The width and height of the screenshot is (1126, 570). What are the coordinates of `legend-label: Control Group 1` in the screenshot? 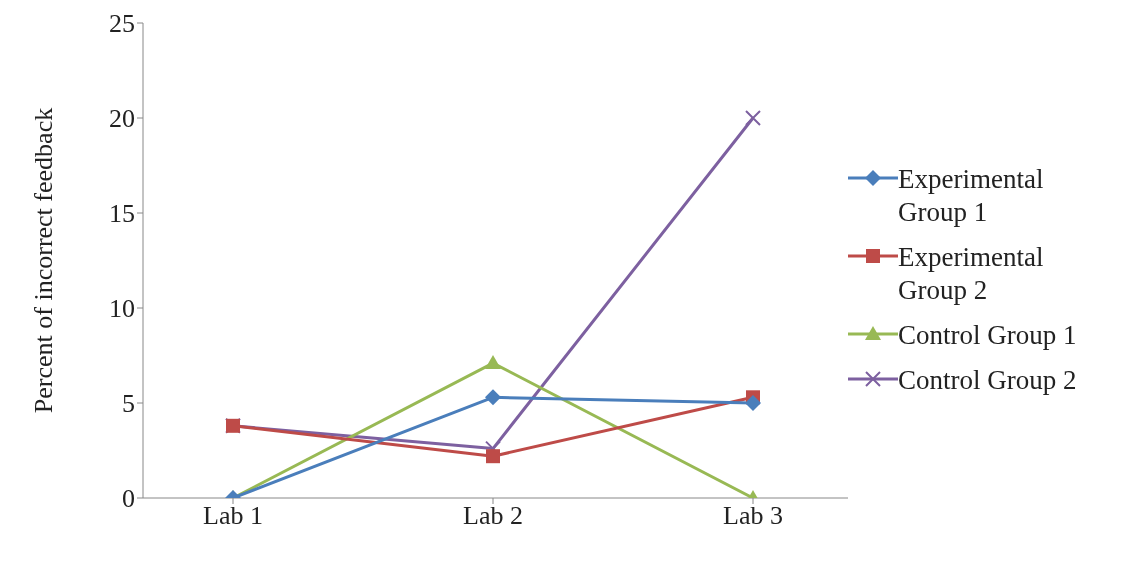 It's located at (988, 335).